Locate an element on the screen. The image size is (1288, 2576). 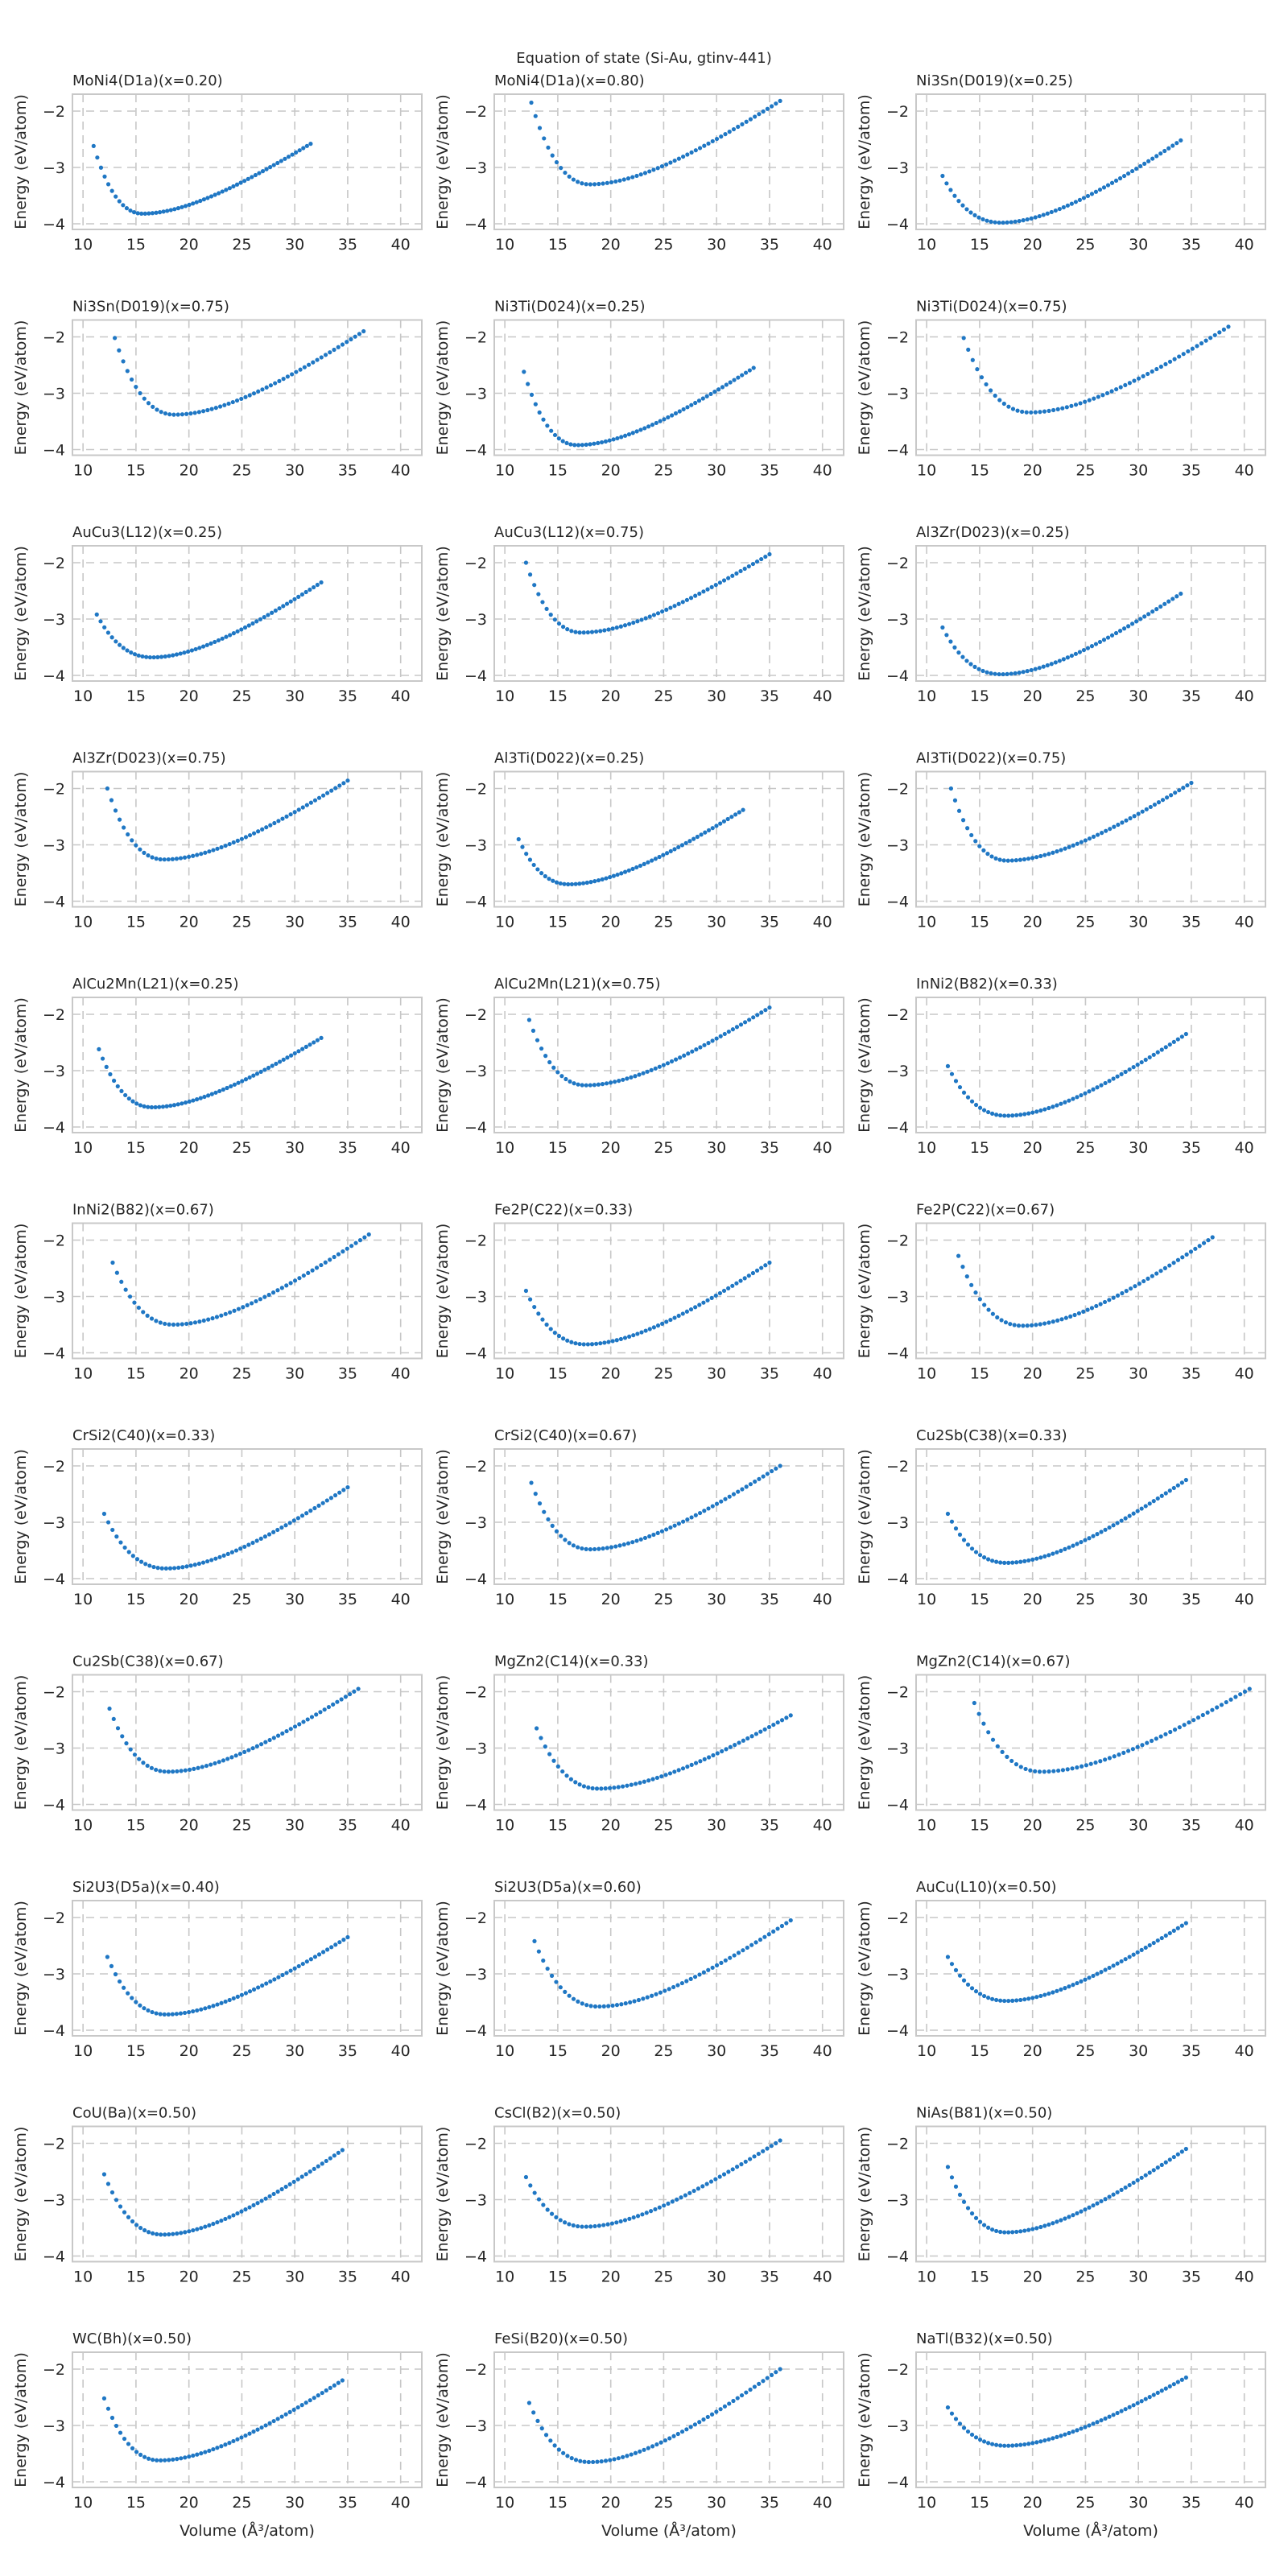
x-tick-label: 25 is located at coordinates (1085, 1826).